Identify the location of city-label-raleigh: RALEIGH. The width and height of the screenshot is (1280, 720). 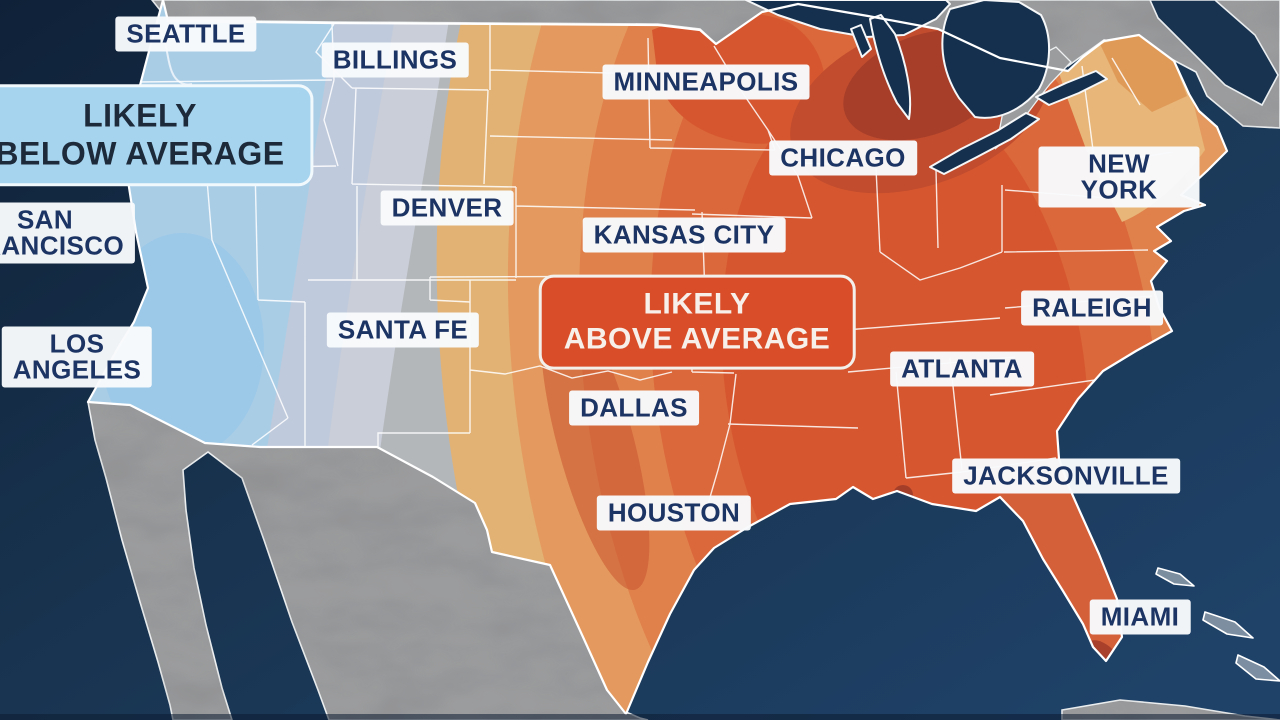
(1092, 308).